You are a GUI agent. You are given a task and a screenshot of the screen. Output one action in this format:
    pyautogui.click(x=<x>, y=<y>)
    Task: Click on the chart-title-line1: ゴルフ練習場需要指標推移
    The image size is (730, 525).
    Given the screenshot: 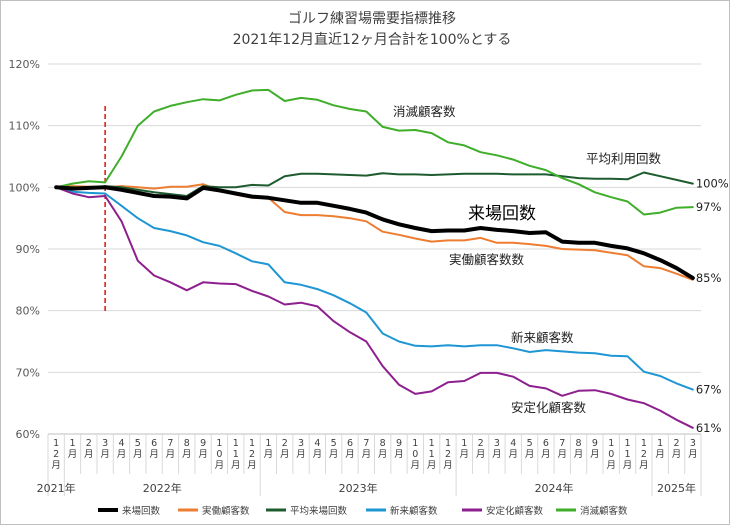 What is the action you would take?
    pyautogui.click(x=372, y=18)
    